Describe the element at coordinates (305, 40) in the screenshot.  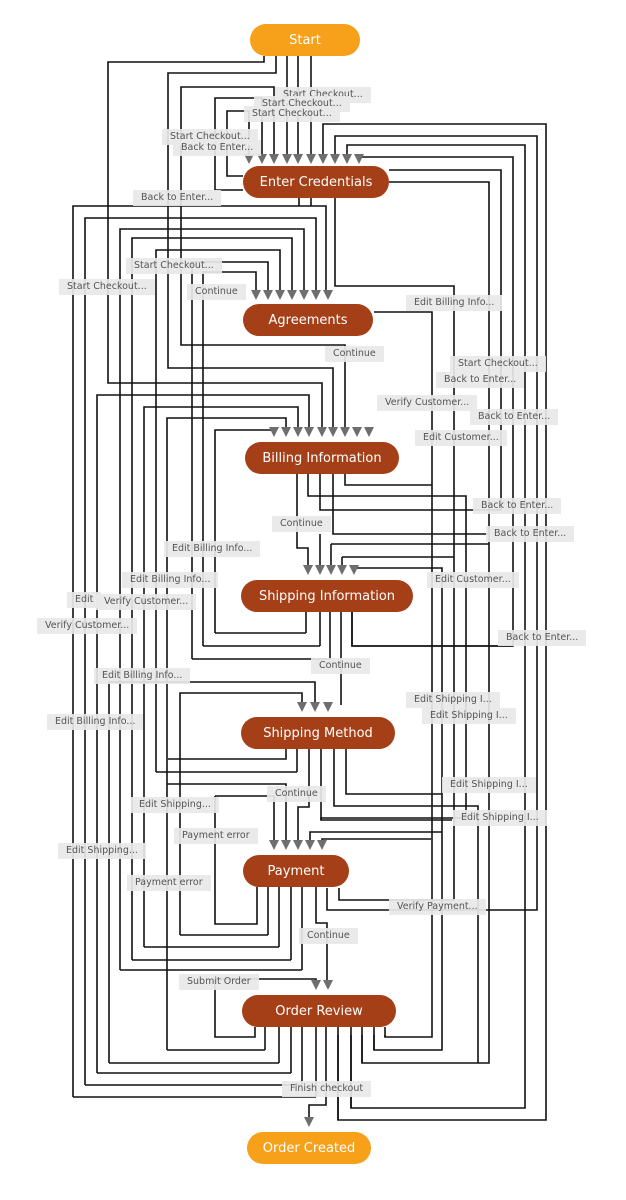
I see `node-start: Start` at that location.